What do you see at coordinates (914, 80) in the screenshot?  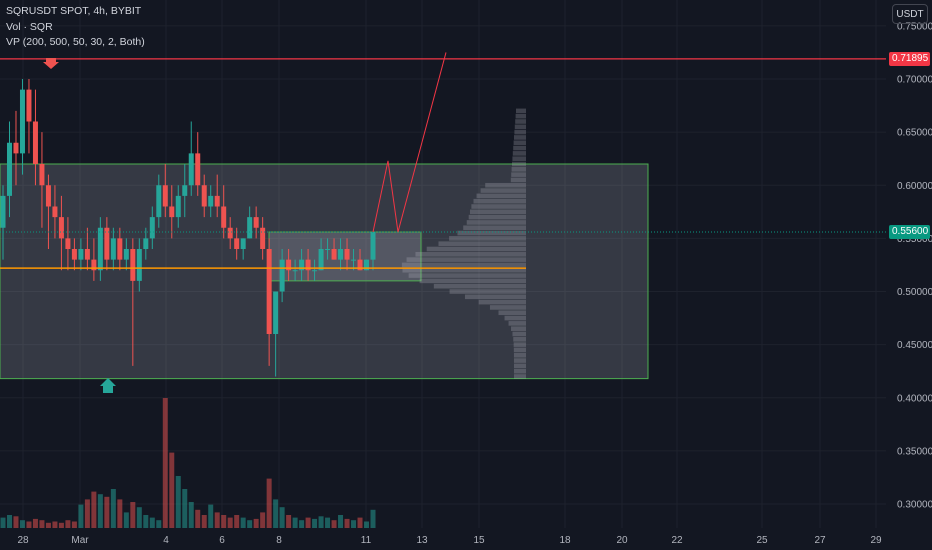 I see `price-tick-label: 0.70000` at bounding box center [914, 80].